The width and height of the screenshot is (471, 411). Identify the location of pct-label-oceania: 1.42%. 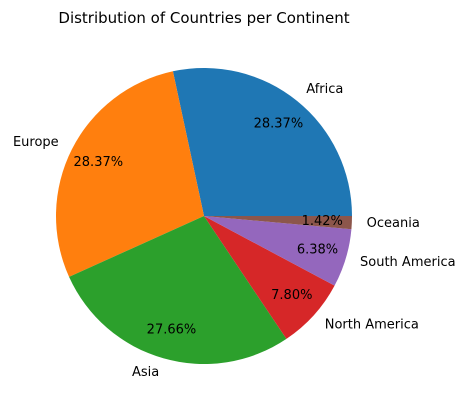
(322, 221).